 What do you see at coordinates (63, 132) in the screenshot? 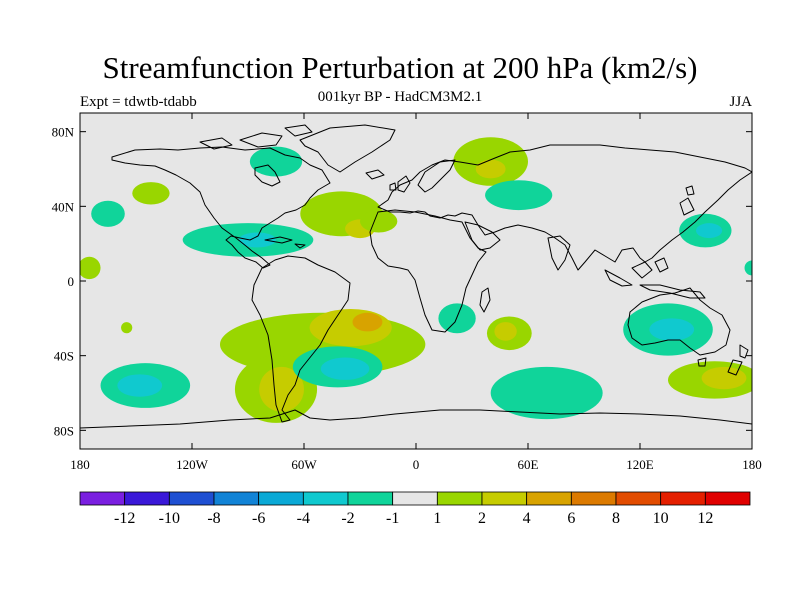
I see `y-tick-label: 80N` at bounding box center [63, 132].